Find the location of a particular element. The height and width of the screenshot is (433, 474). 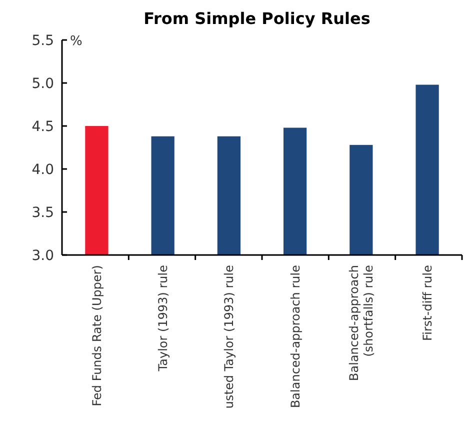

x-tick-label: Fed Funds Rate (Upper) is located at coordinates (97, 335).